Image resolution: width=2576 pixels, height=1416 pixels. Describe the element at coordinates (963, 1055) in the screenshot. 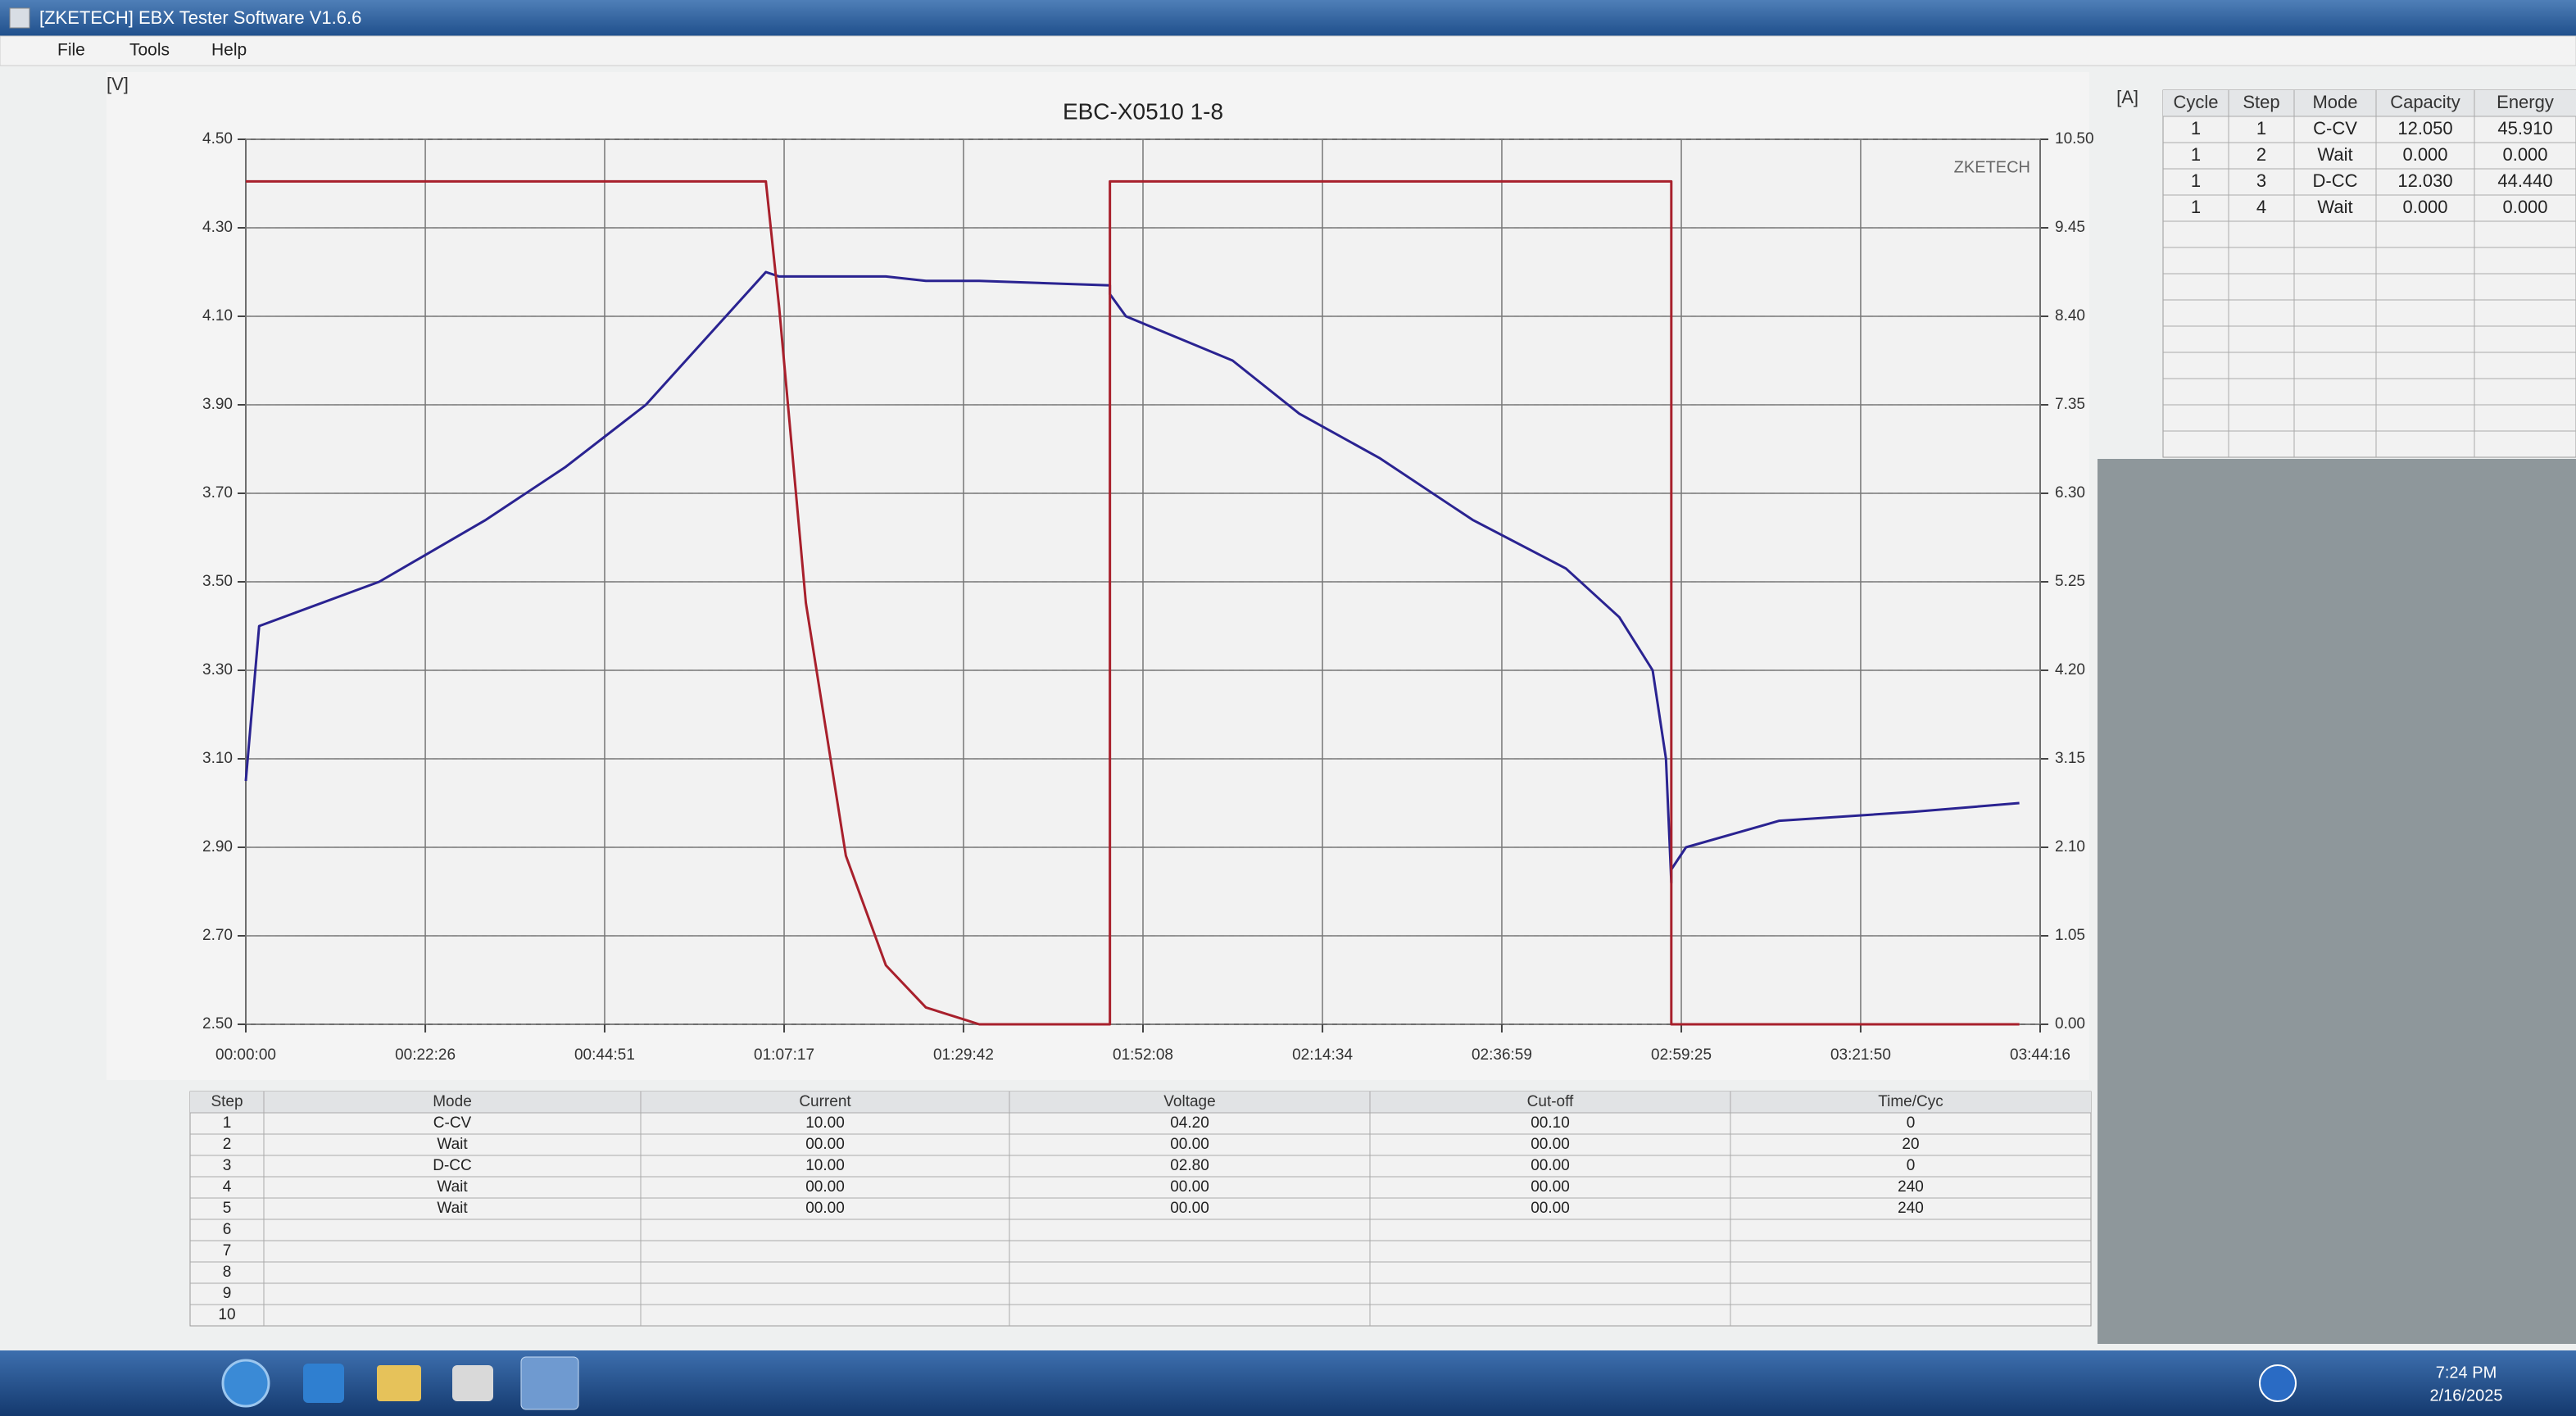

I see `x-tick-label: 01:29:42` at that location.